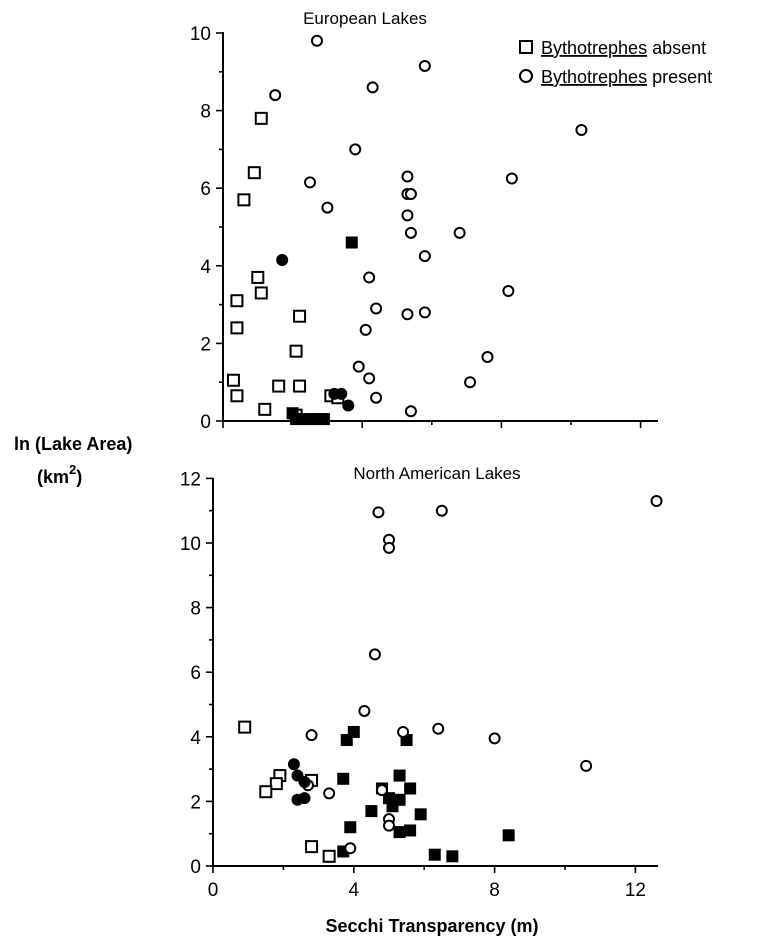  I want to click on y-axis-label-unit: (km2), so click(59, 474).